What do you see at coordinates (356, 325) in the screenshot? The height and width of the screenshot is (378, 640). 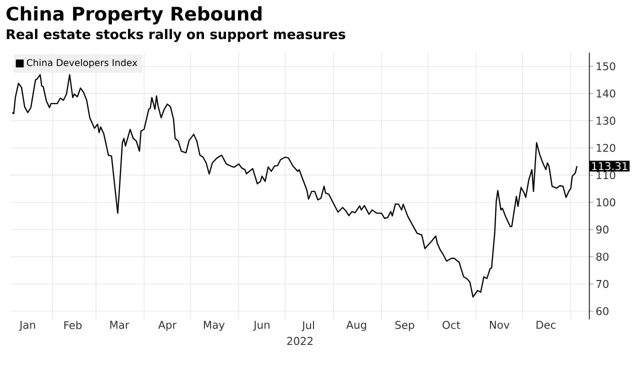 I see `x-tick-label: Aug` at bounding box center [356, 325].